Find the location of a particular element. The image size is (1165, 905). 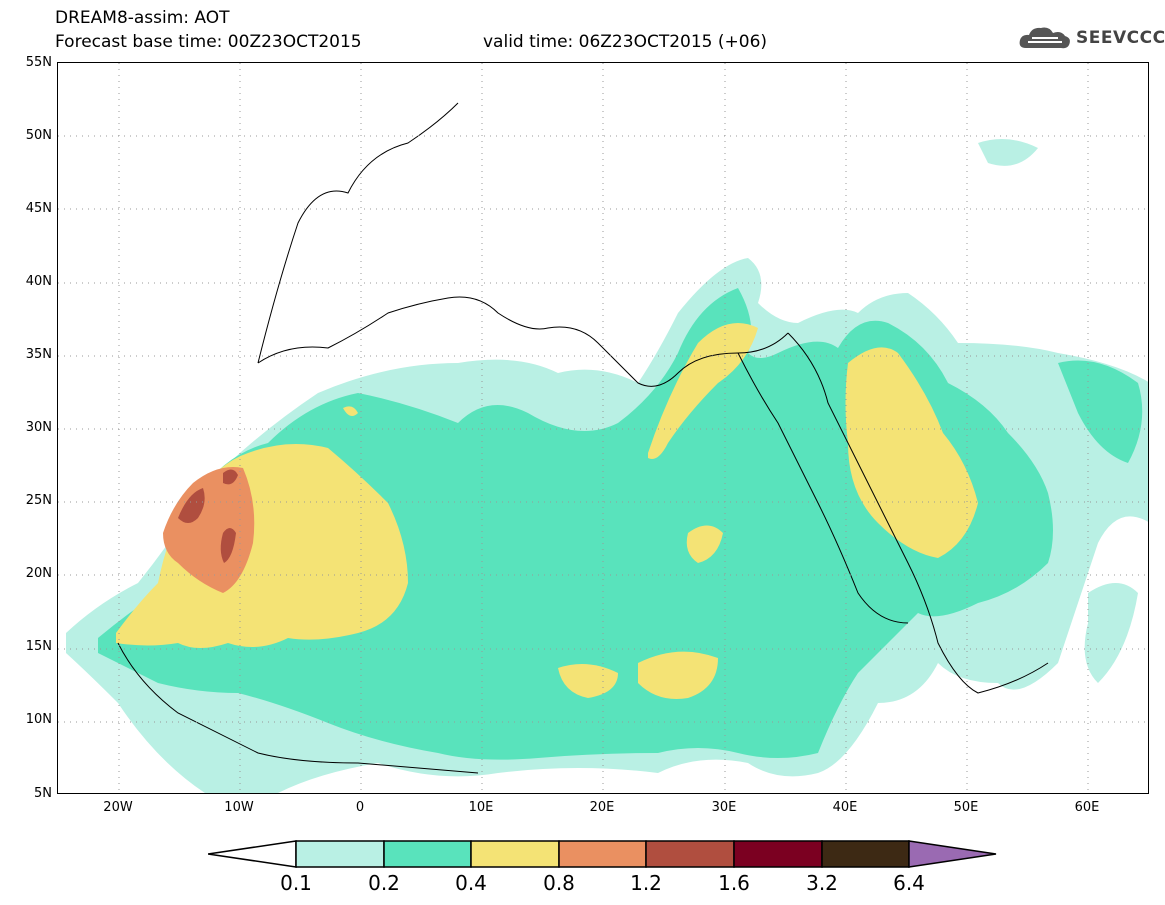

colorbar-segment-below is located at coordinates (252, 854).